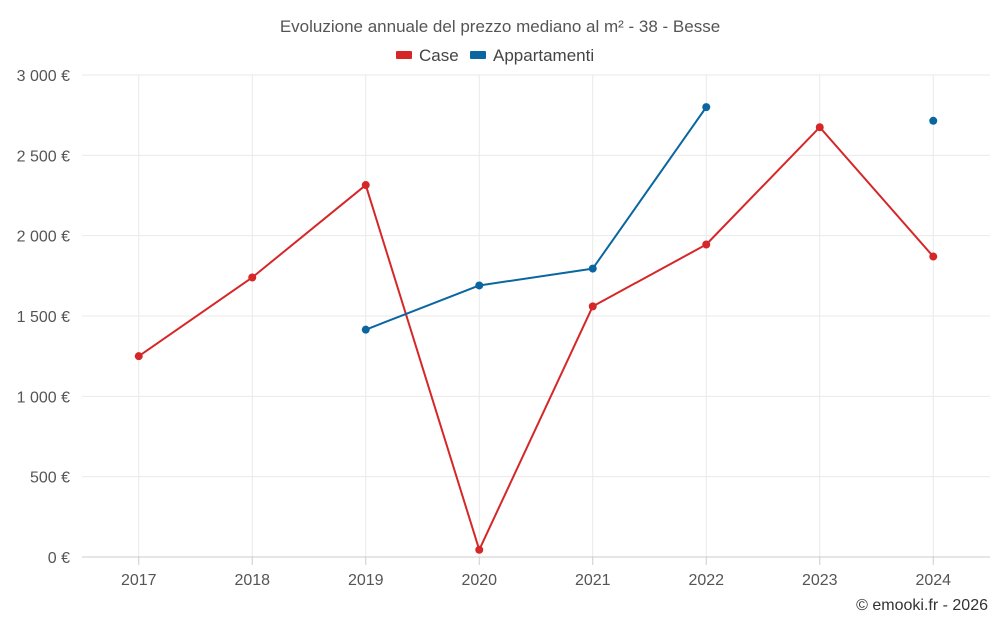 Image resolution: width=1000 pixels, height=625 pixels. What do you see at coordinates (439, 55) in the screenshot?
I see `legend-label-case: Case` at bounding box center [439, 55].